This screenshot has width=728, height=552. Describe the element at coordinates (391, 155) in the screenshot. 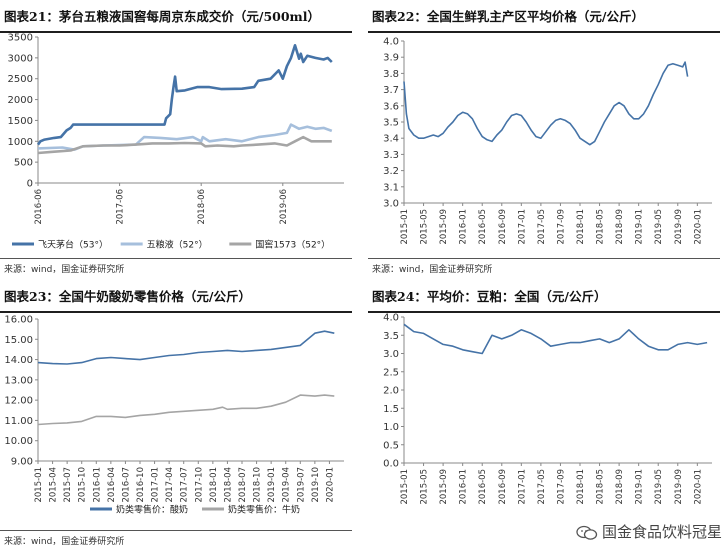

I see `y-tick-label: 3.3` at that location.